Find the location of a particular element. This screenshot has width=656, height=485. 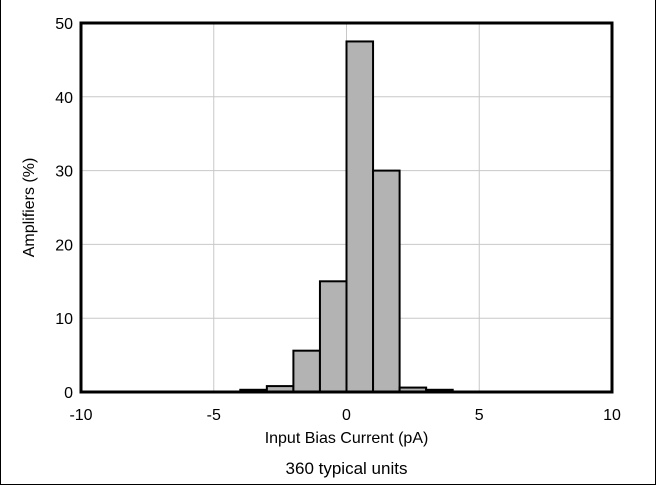

x-tick-label: 0 is located at coordinates (346, 415).